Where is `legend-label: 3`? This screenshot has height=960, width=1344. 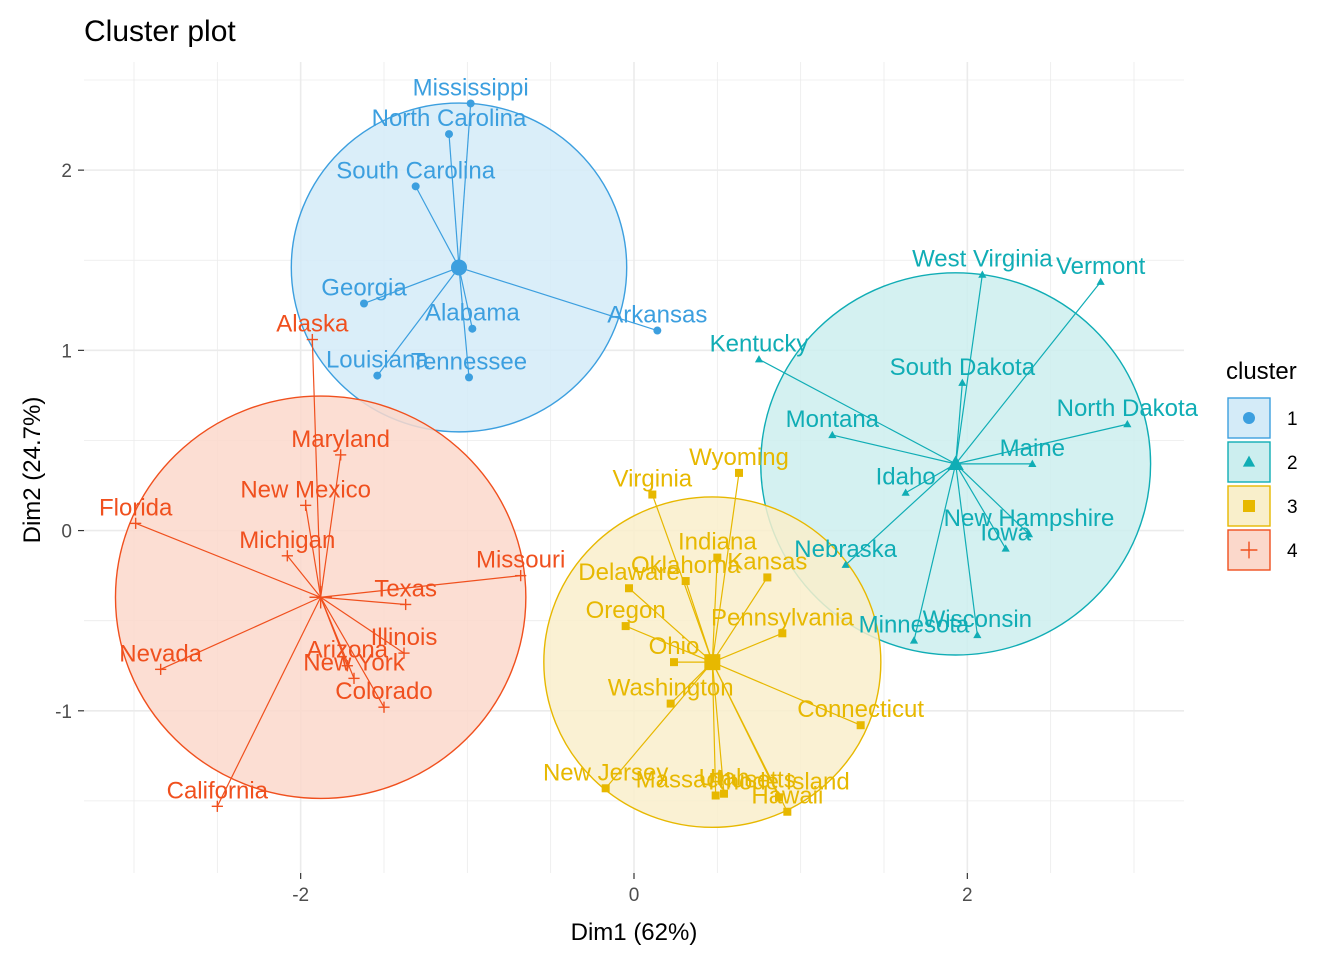 legend-label: 3 is located at coordinates (1292, 507).